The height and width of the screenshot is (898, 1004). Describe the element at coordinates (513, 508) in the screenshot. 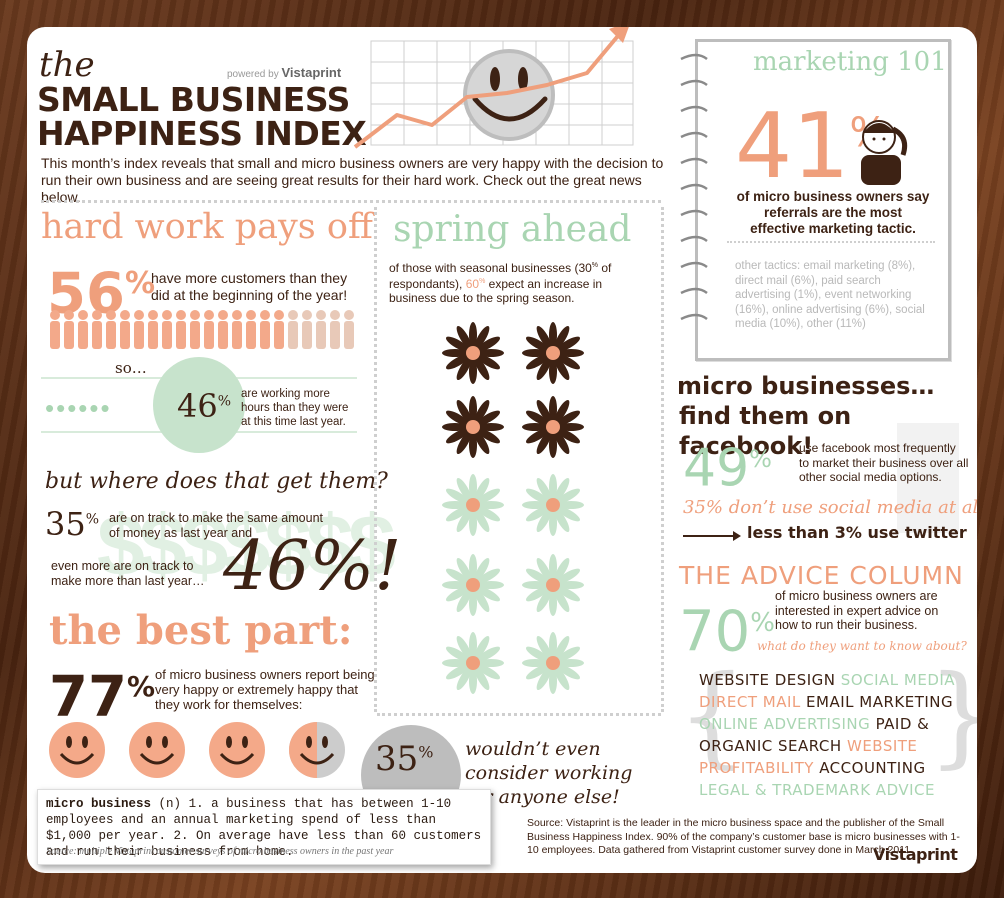

I see `flower-grid` at that location.